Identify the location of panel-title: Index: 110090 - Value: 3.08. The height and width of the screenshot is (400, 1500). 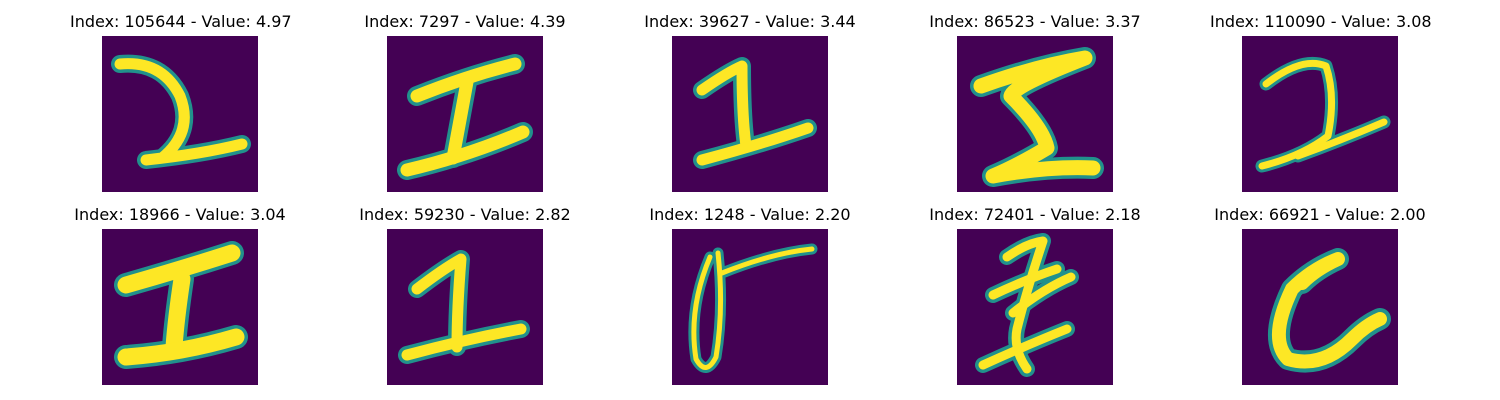
(1320, 21).